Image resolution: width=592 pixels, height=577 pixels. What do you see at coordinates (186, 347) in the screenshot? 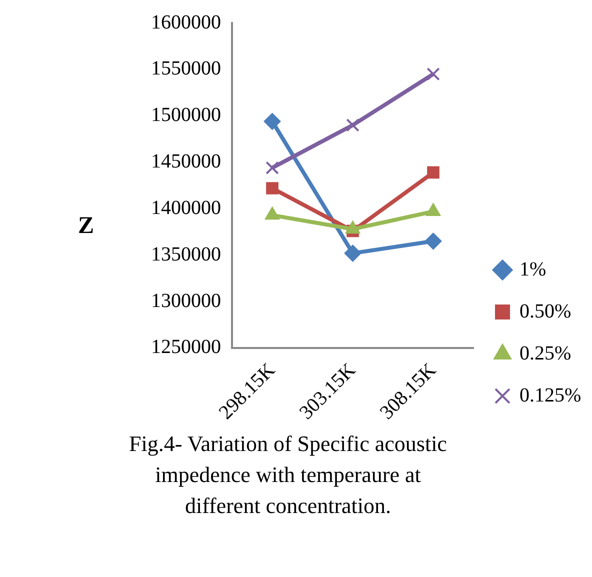
I see `y-tick-label: 1250000` at bounding box center [186, 347].